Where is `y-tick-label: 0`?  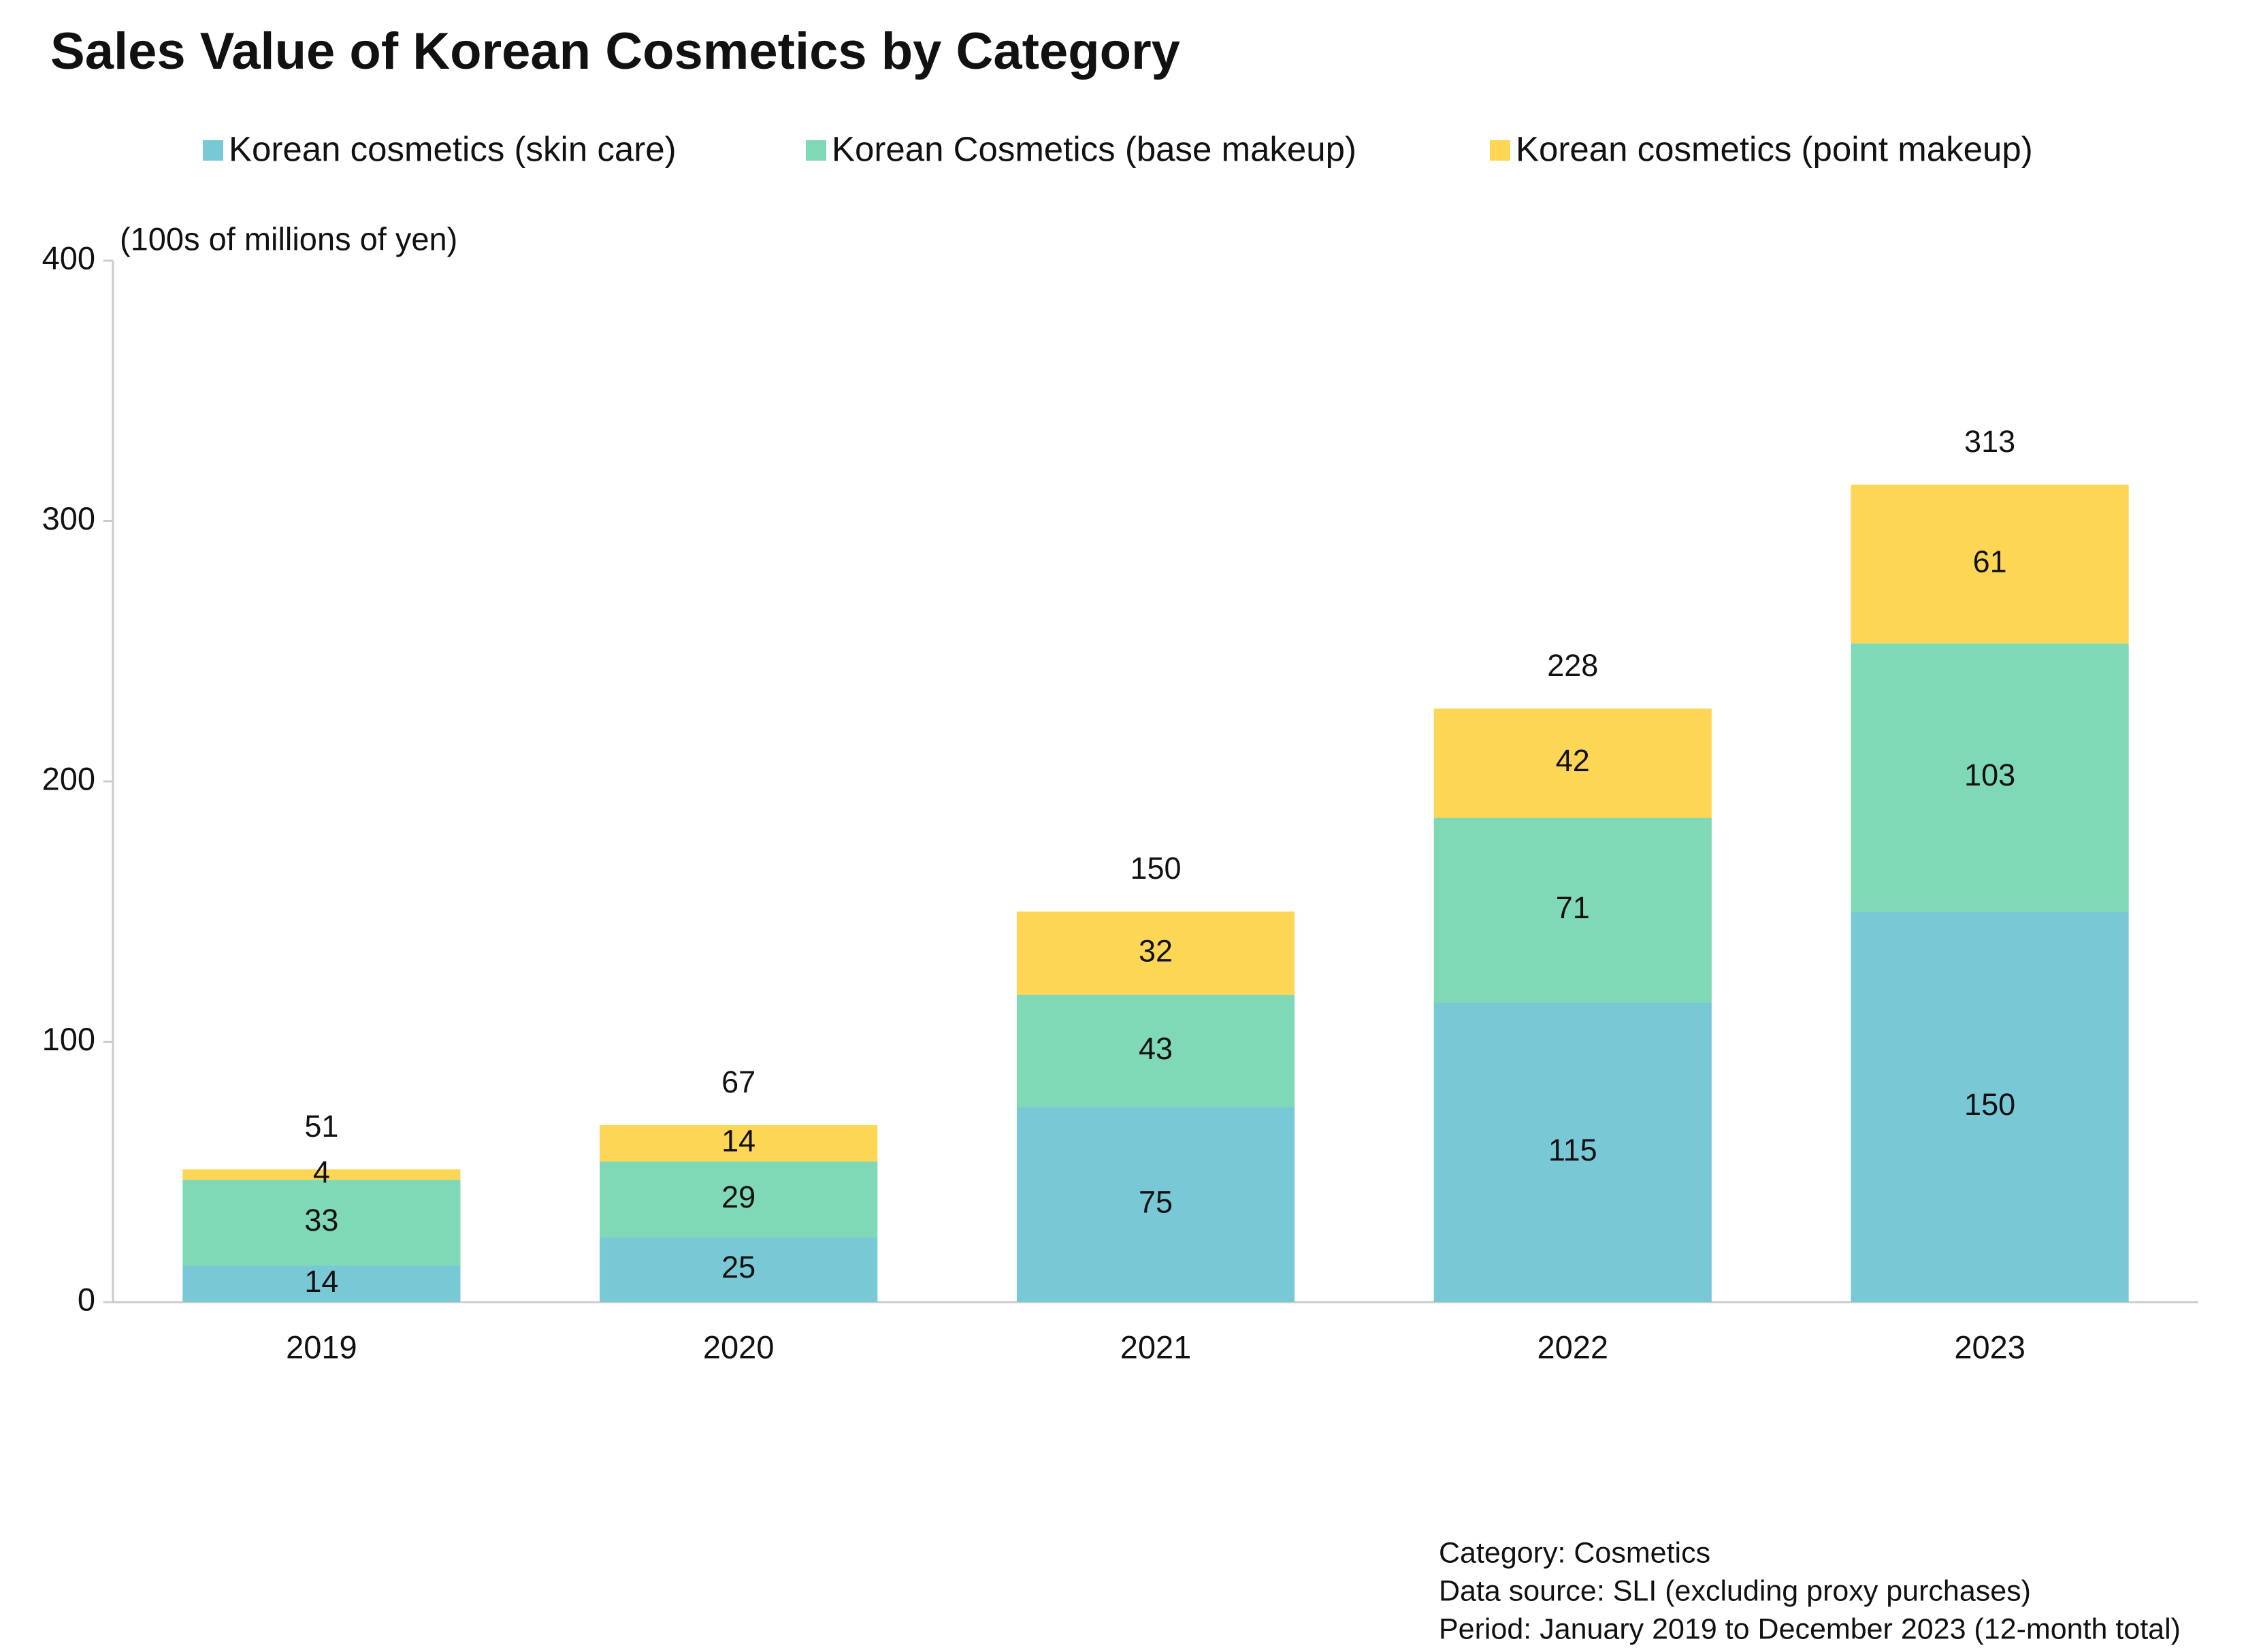 y-tick-label: 0 is located at coordinates (87, 1299).